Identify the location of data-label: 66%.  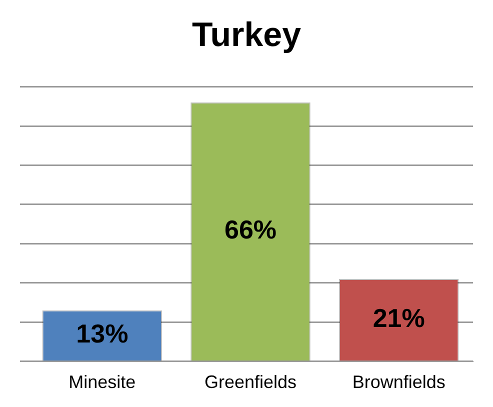
(250, 229).